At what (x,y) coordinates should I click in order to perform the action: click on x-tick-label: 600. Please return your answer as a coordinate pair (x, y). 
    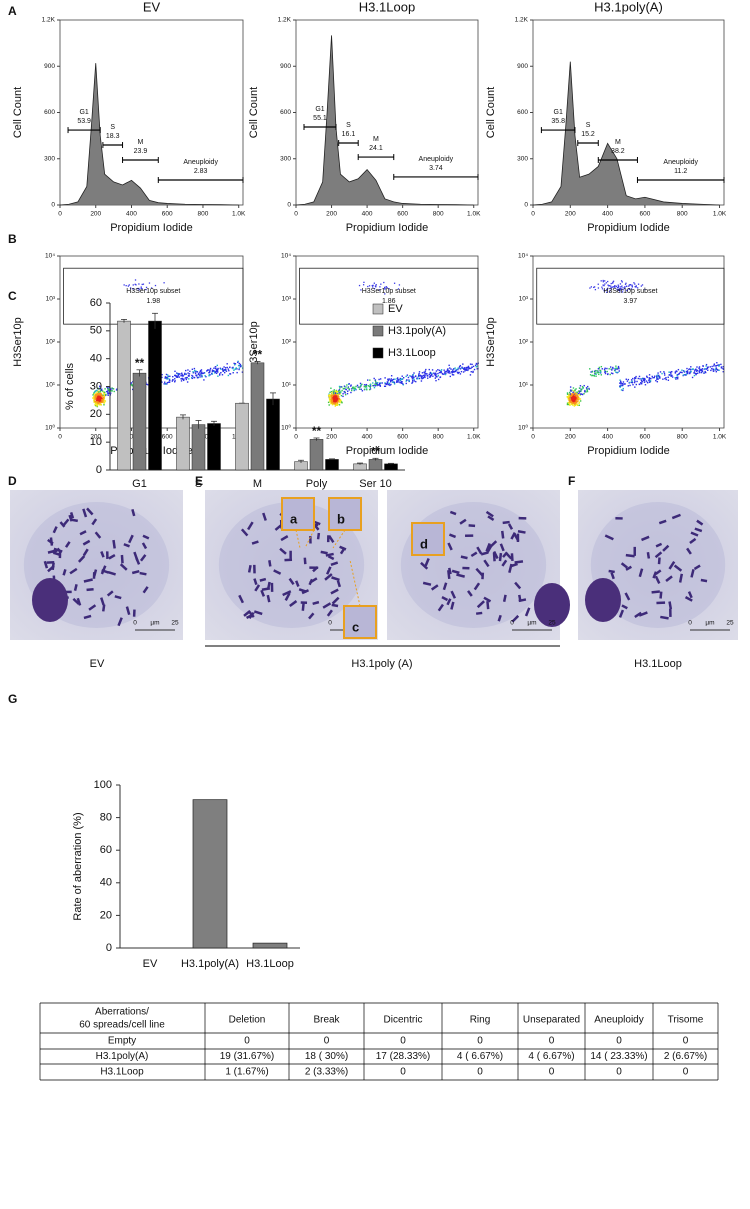
    Looking at the image, I should click on (644, 214).